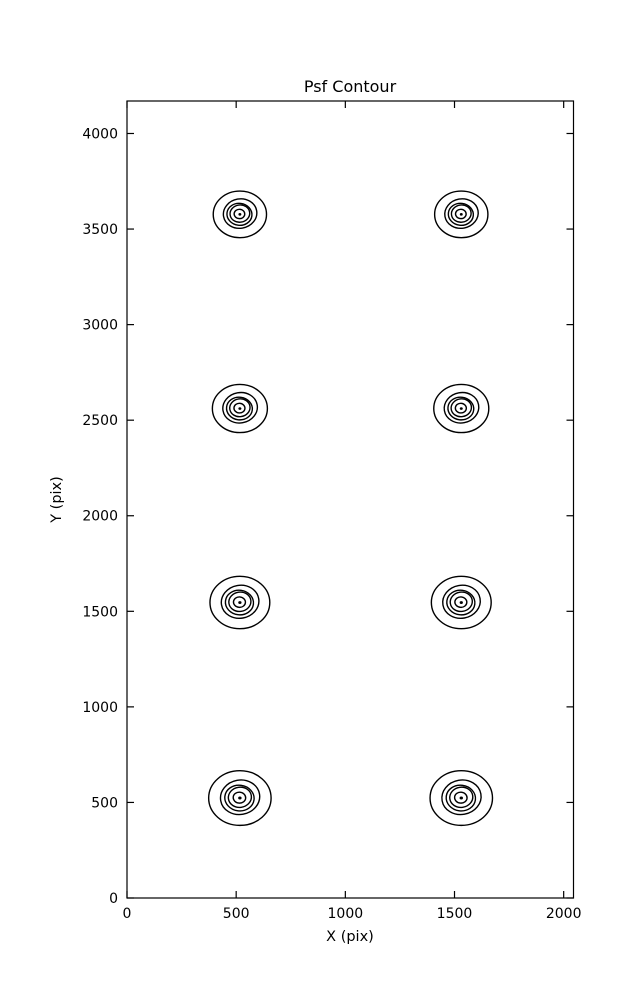  I want to click on x-tick-label: 1500, so click(455, 914).